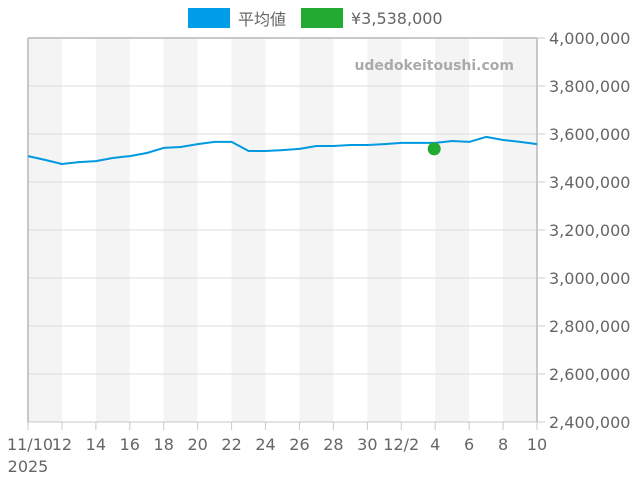 This screenshot has height=480, width=640. Describe the element at coordinates (30, 444) in the screenshot. I see `x-tick-label: 11/10` at that location.